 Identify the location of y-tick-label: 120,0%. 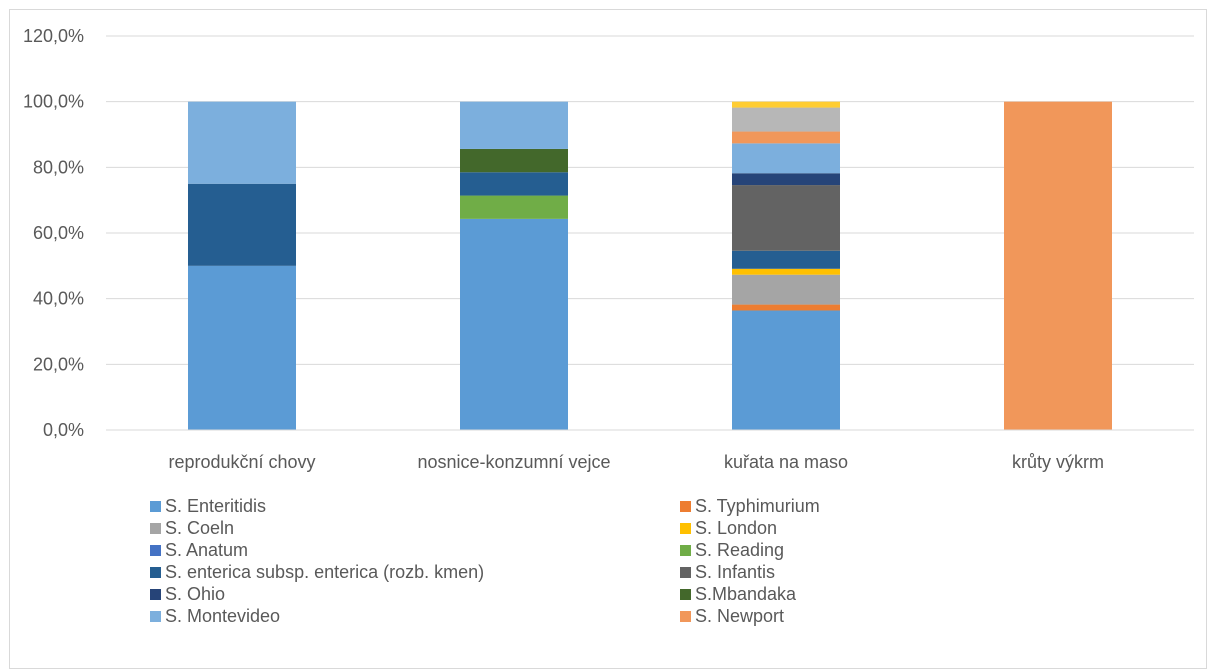
(53, 36).